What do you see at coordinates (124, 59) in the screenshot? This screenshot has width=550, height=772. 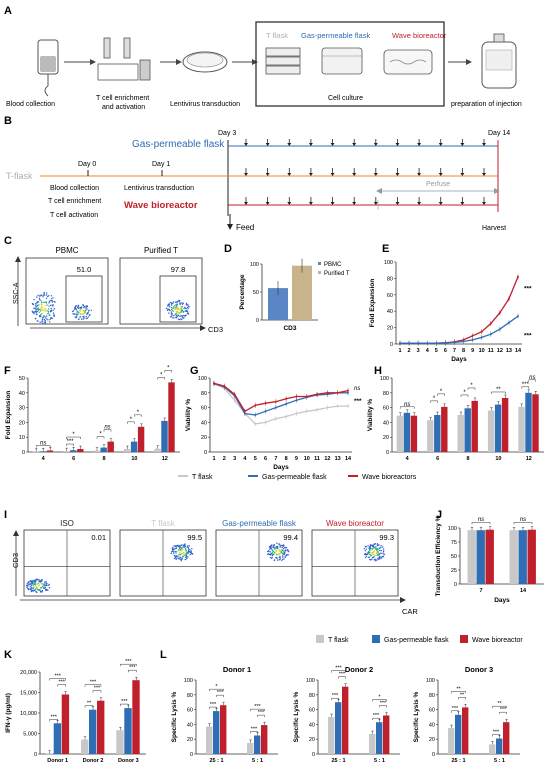 I see `tube-rack-icon` at bounding box center [124, 59].